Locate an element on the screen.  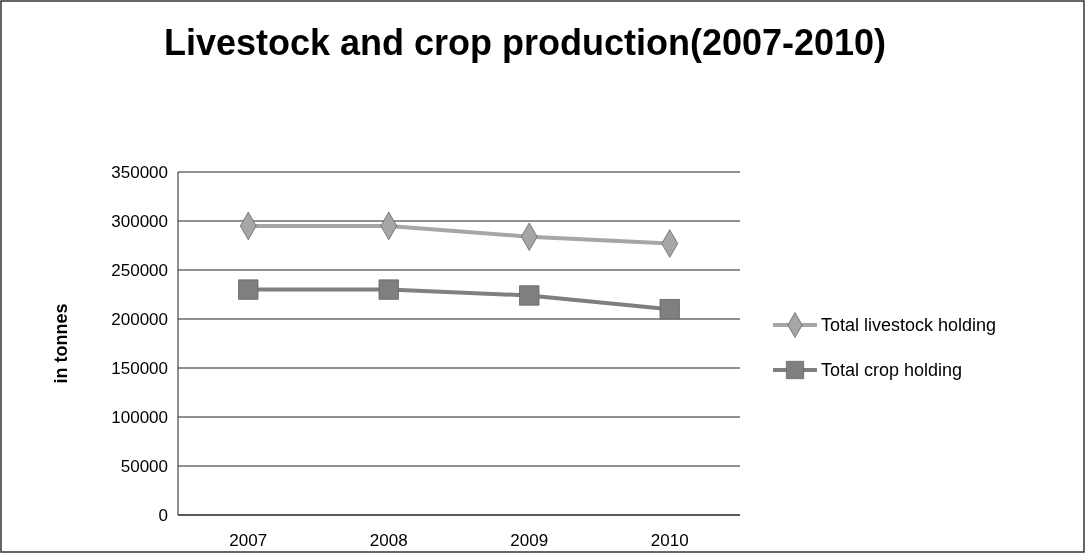
y-axis-title: in tonnes is located at coordinates (61, 343).